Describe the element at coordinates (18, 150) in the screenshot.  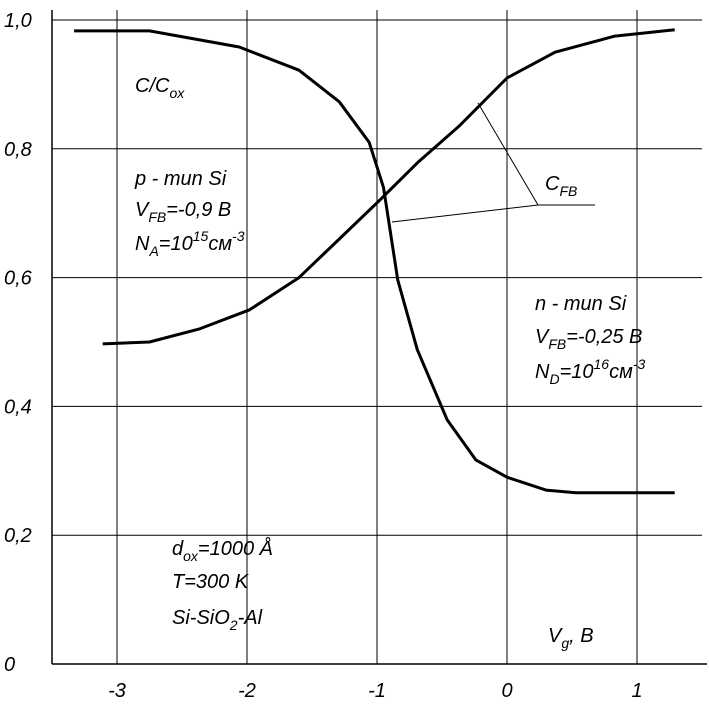
I see `y-tick-label: 0,8` at that location.